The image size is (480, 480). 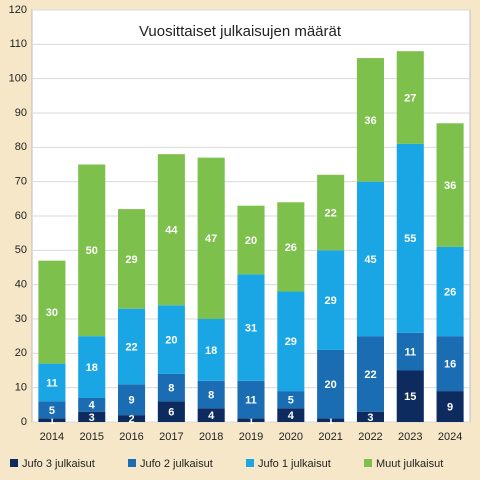 I want to click on legend-label: Jufo 1 julkaisut, so click(x=294, y=464).